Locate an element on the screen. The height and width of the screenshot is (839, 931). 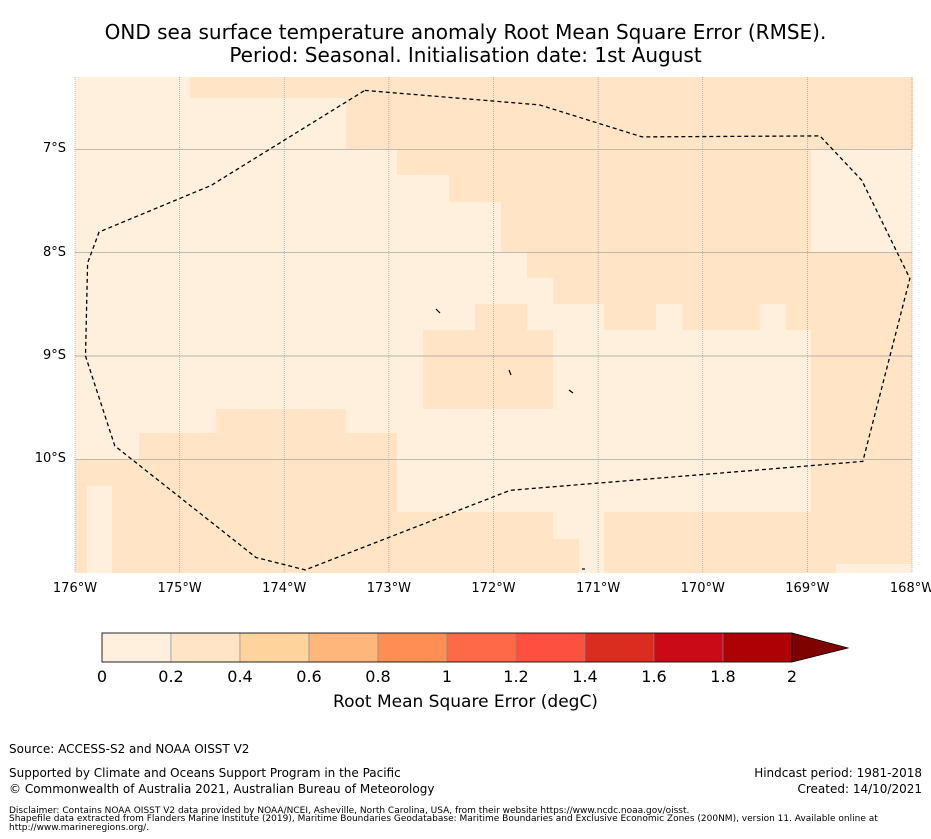
colorbar-tick-label: 1.2 is located at coordinates (516, 676).